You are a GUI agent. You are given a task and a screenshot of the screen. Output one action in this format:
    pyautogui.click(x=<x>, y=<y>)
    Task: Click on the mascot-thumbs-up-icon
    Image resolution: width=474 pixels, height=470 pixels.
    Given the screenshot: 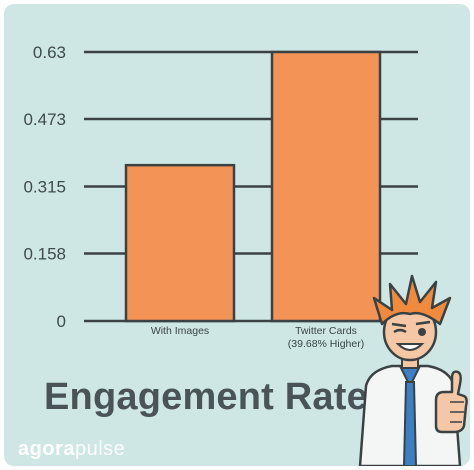 What is the action you would take?
    pyautogui.click(x=413, y=370)
    